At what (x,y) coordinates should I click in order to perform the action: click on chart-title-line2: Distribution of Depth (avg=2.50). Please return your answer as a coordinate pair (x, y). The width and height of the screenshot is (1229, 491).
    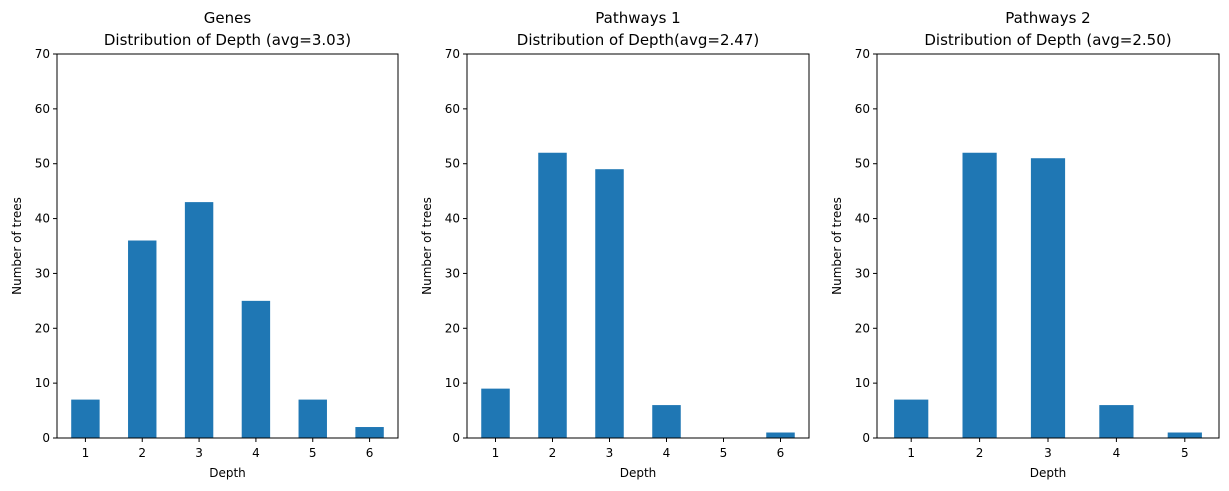
    Looking at the image, I should click on (1047, 40).